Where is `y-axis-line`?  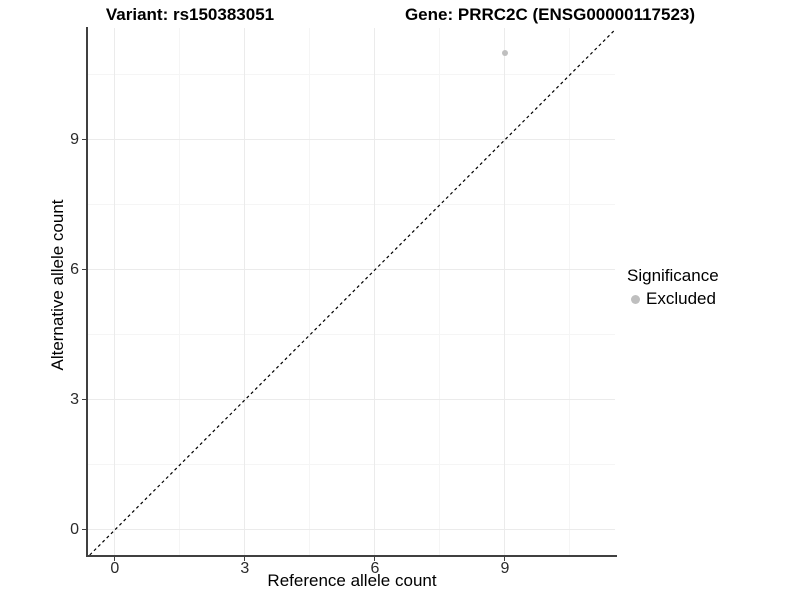
y-axis-line is located at coordinates (87, 292).